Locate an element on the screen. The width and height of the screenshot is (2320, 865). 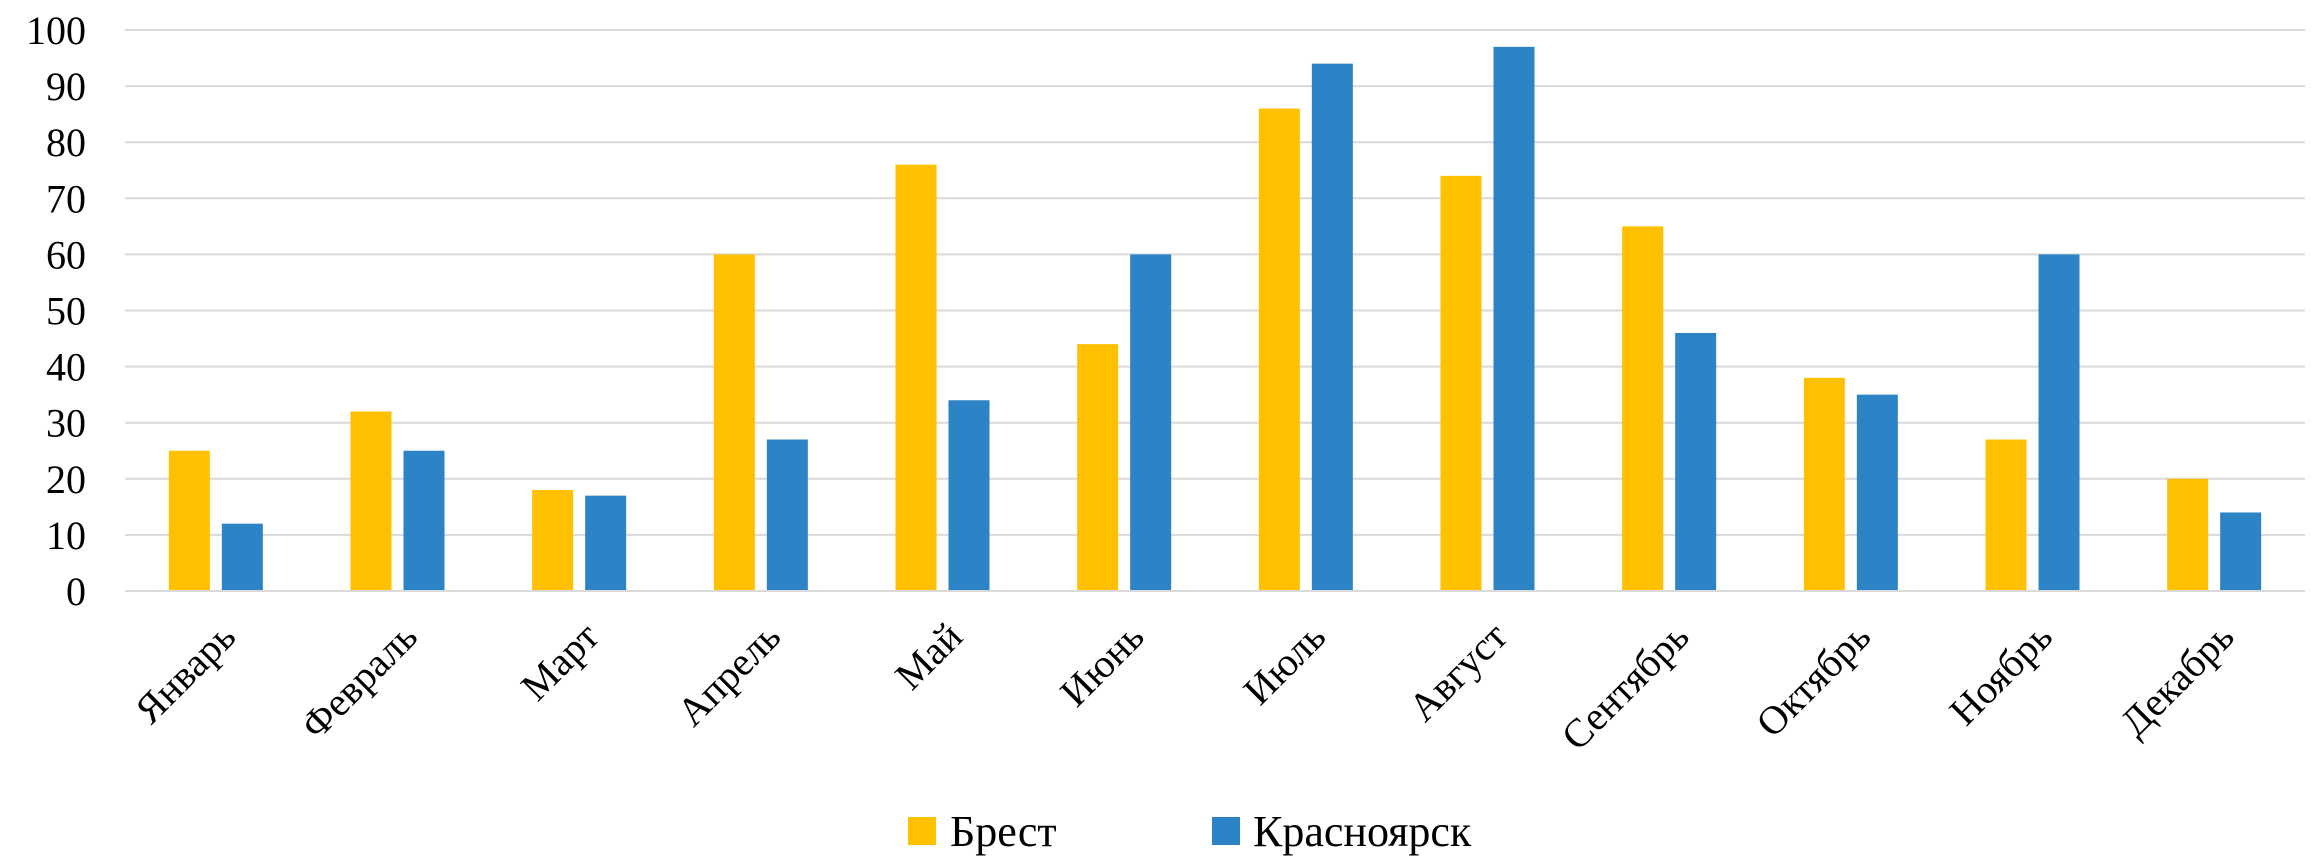
x-category-label: Сентябрь is located at coordinates (1624, 686).